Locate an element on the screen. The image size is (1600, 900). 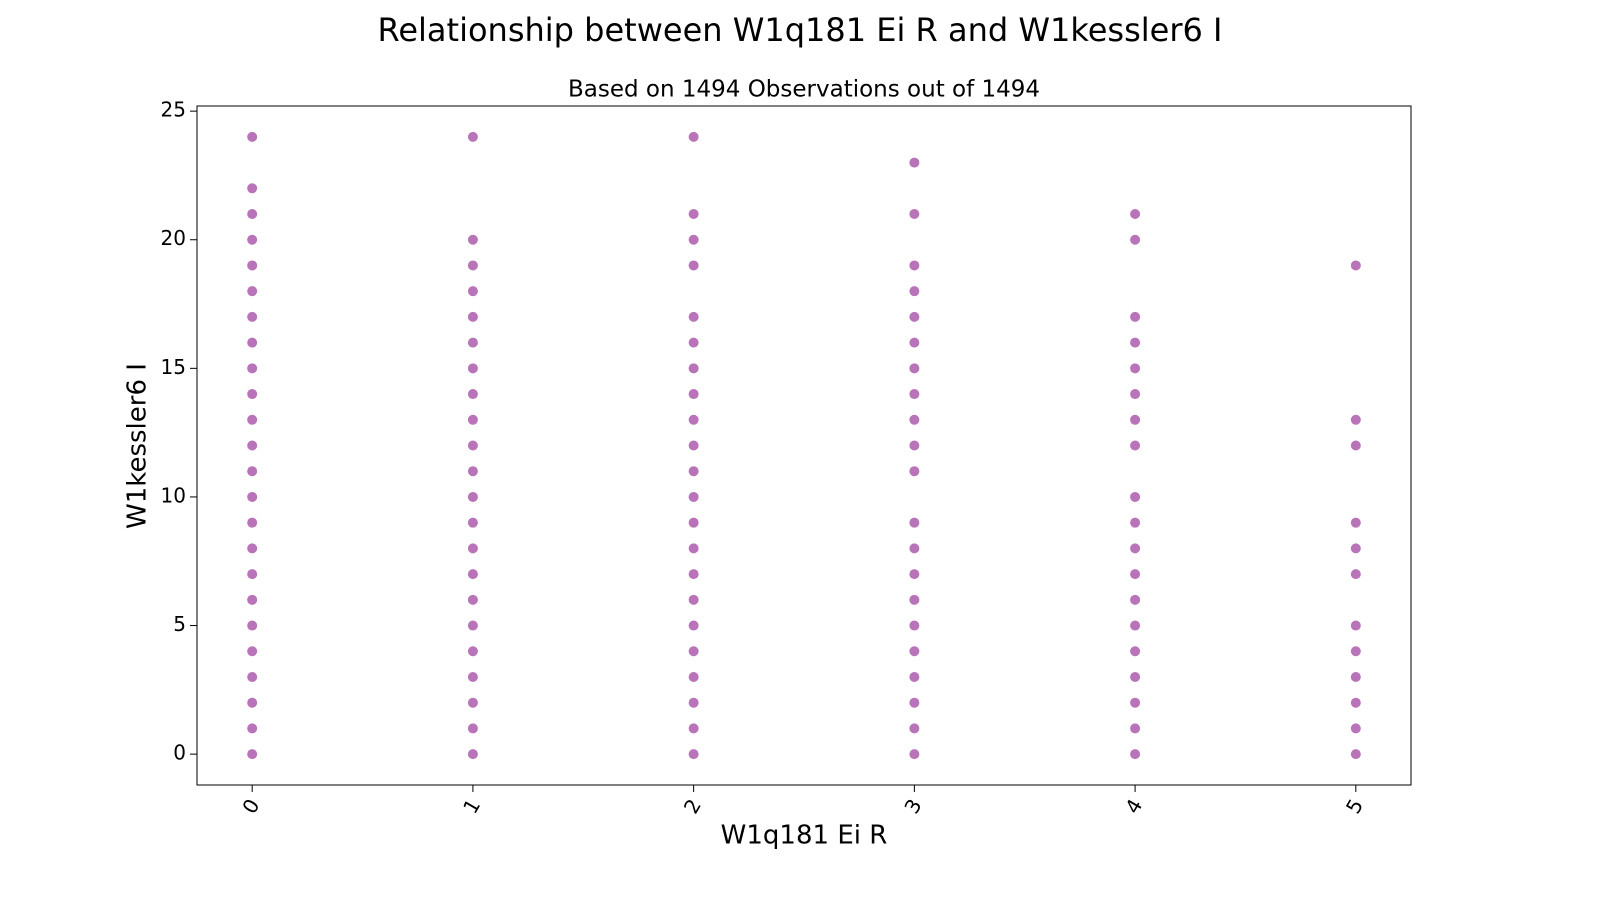
y-axis-label: W1kessler6 I is located at coordinates (138, 446).